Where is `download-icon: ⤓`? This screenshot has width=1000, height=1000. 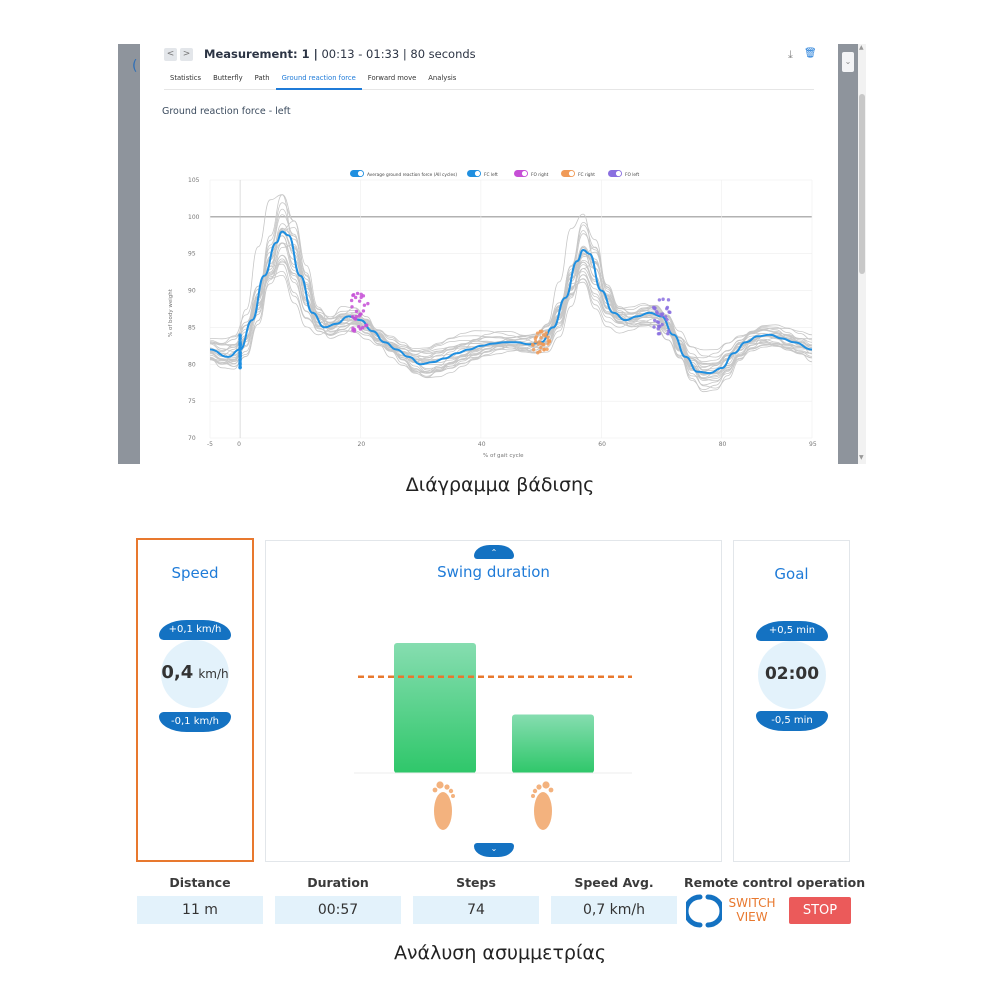
download-icon: ⤓ is located at coordinates (790, 54).